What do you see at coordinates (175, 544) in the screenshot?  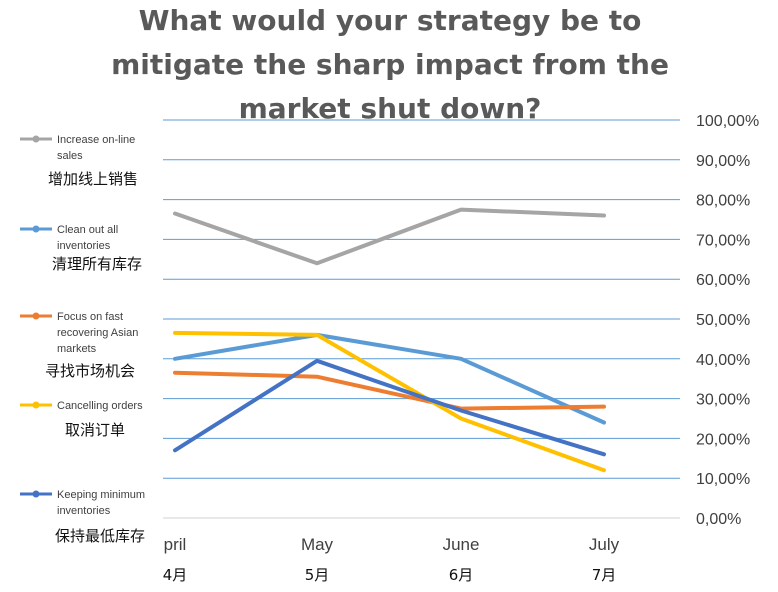 I see `x-tick-label: pril` at bounding box center [175, 544].